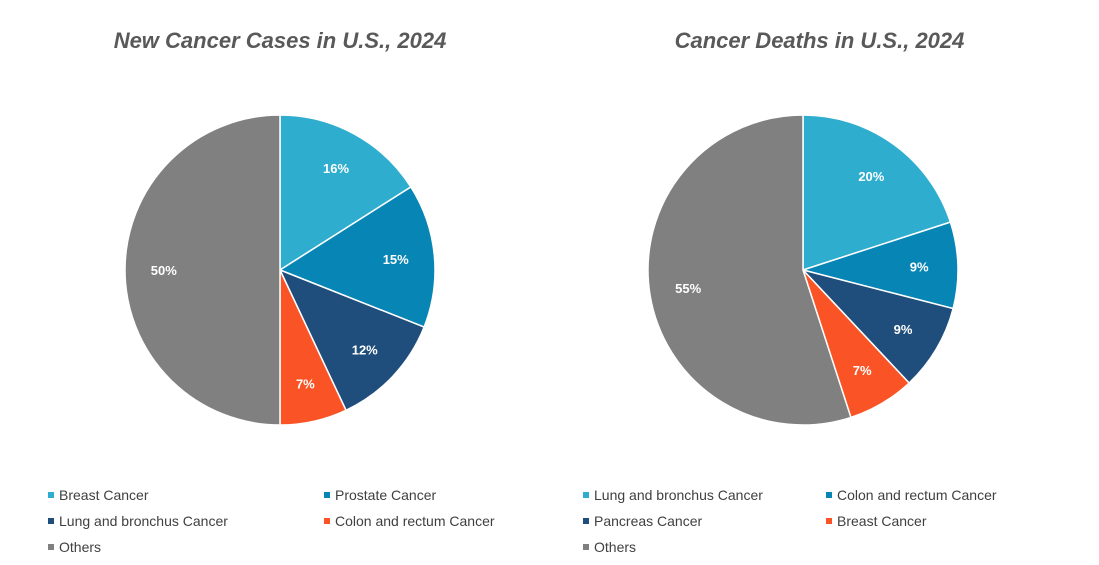  I want to click on chart-title: New Cancer Cases in U.S., 2024, so click(280, 40).